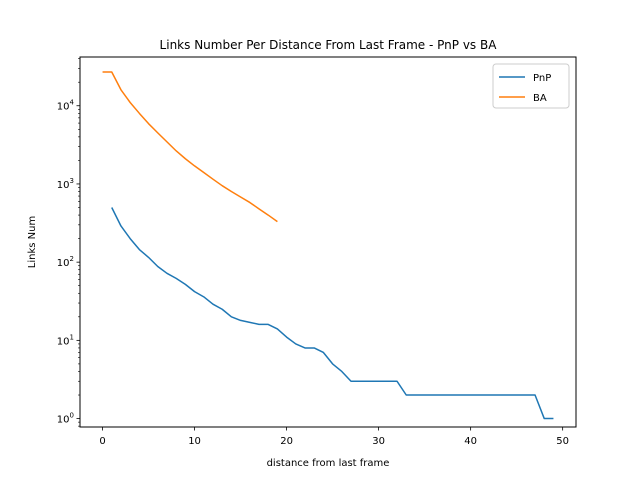 This screenshot has width=640, height=480. What do you see at coordinates (334, 437) in the screenshot?
I see `x-axis: 0 10 20 30 40 50` at bounding box center [334, 437].